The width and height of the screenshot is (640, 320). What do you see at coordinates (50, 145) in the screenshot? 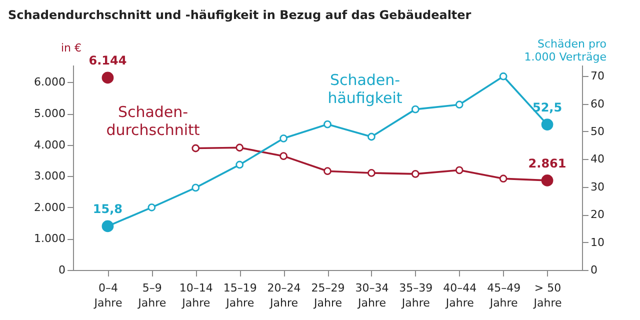
I see `y-tick-label: 4.000` at bounding box center [50, 145].